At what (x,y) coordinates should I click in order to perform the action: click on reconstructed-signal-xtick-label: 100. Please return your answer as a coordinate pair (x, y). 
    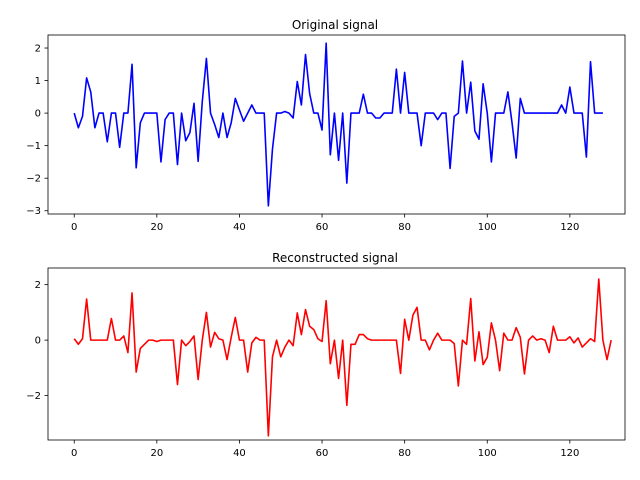
    Looking at the image, I should click on (487, 453).